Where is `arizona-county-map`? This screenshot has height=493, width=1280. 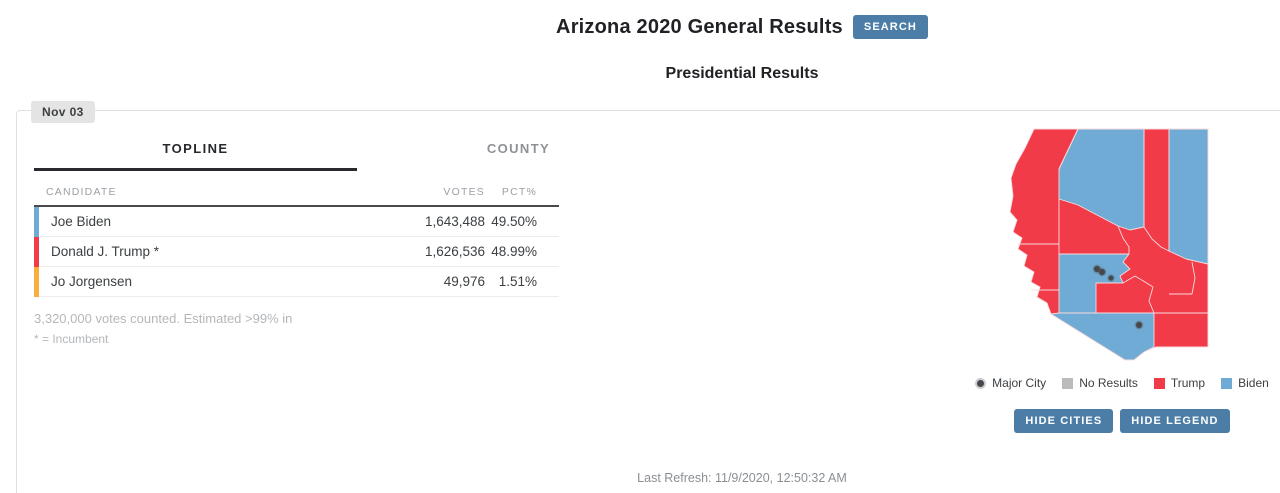
arizona-county-map is located at coordinates (1116, 248).